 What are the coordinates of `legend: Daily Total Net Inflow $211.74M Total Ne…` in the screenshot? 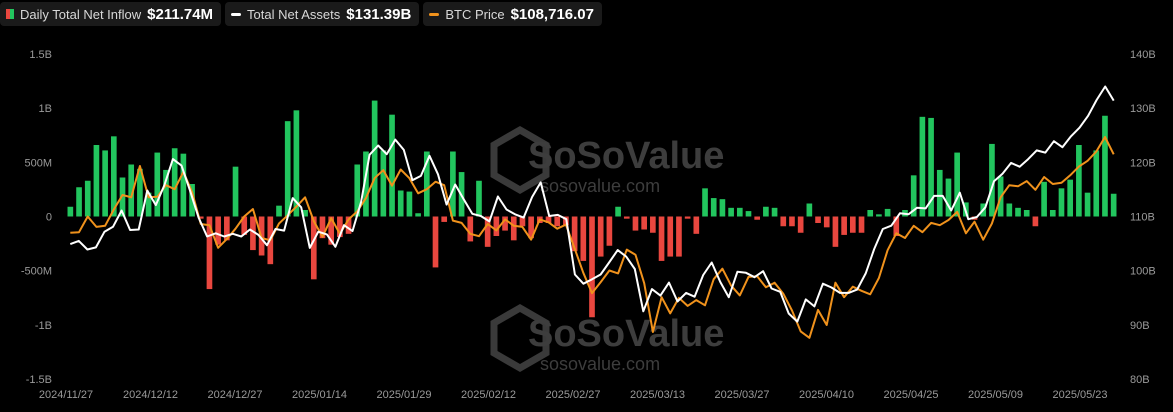 It's located at (301, 14).